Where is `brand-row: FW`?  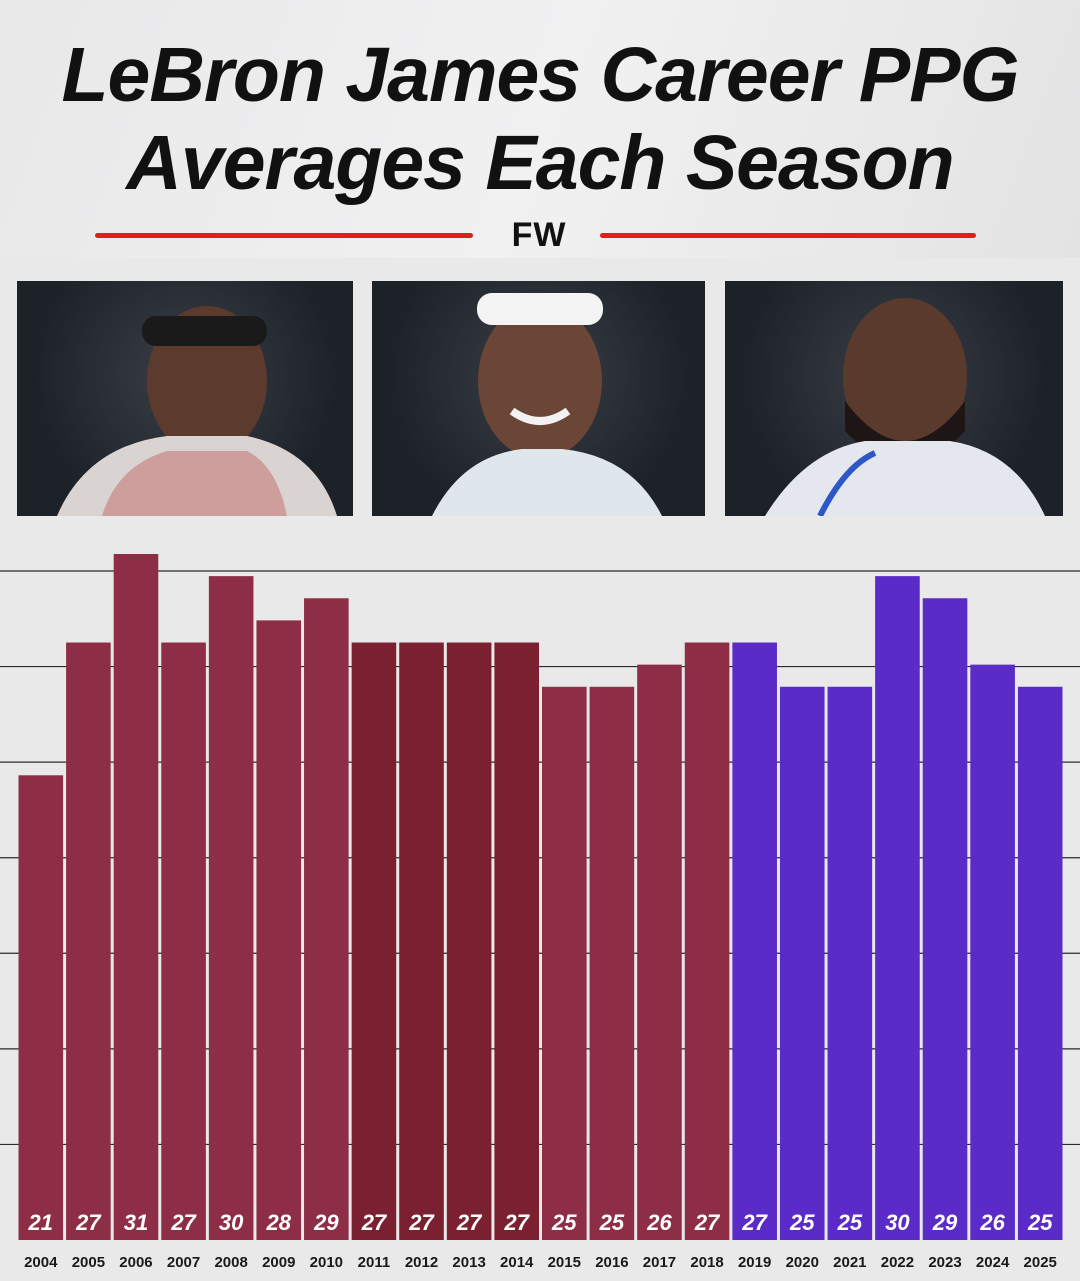 brand-row: FW is located at coordinates (540, 236).